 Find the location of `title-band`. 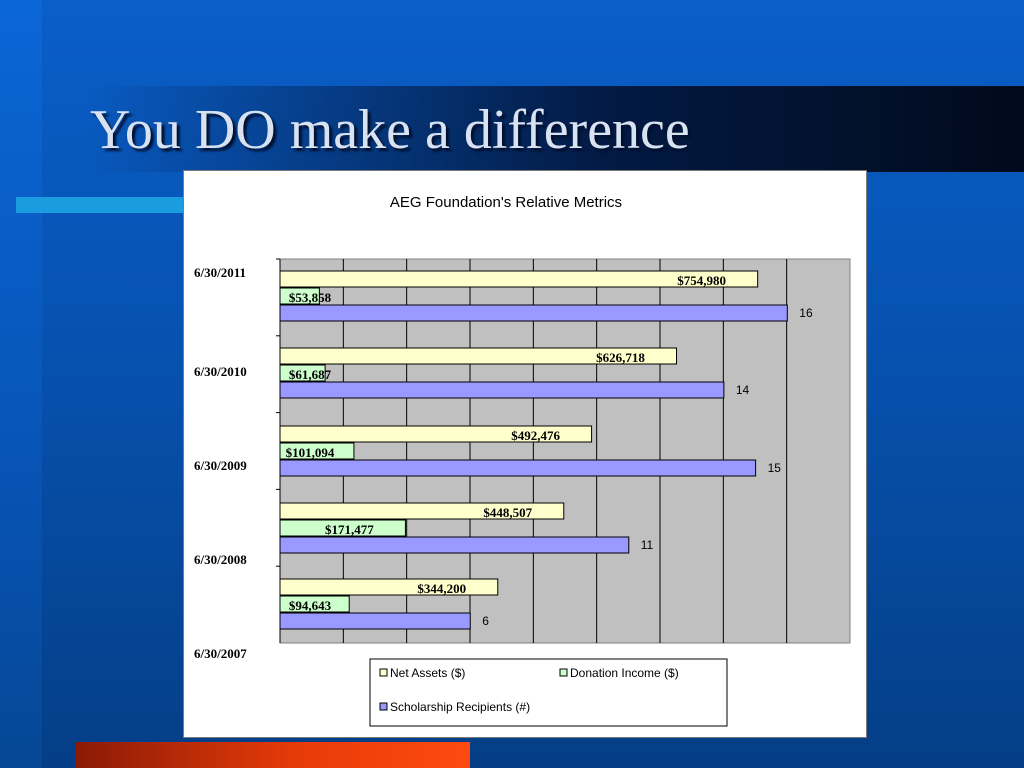

title-band is located at coordinates (555, 129).